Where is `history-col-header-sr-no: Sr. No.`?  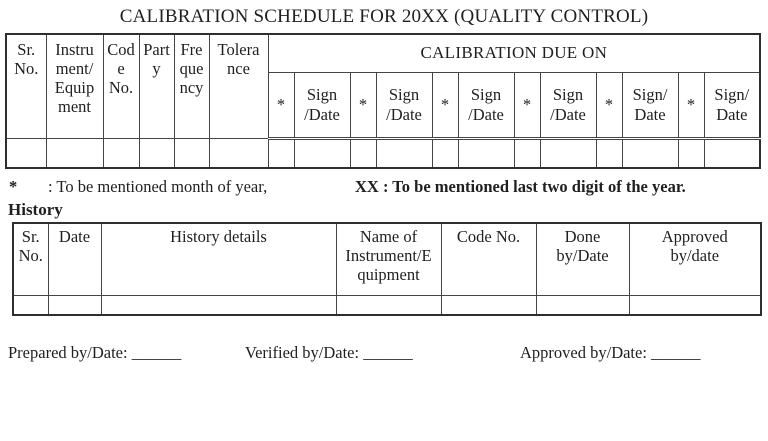 history-col-header-sr-no: Sr. No. is located at coordinates (30, 259).